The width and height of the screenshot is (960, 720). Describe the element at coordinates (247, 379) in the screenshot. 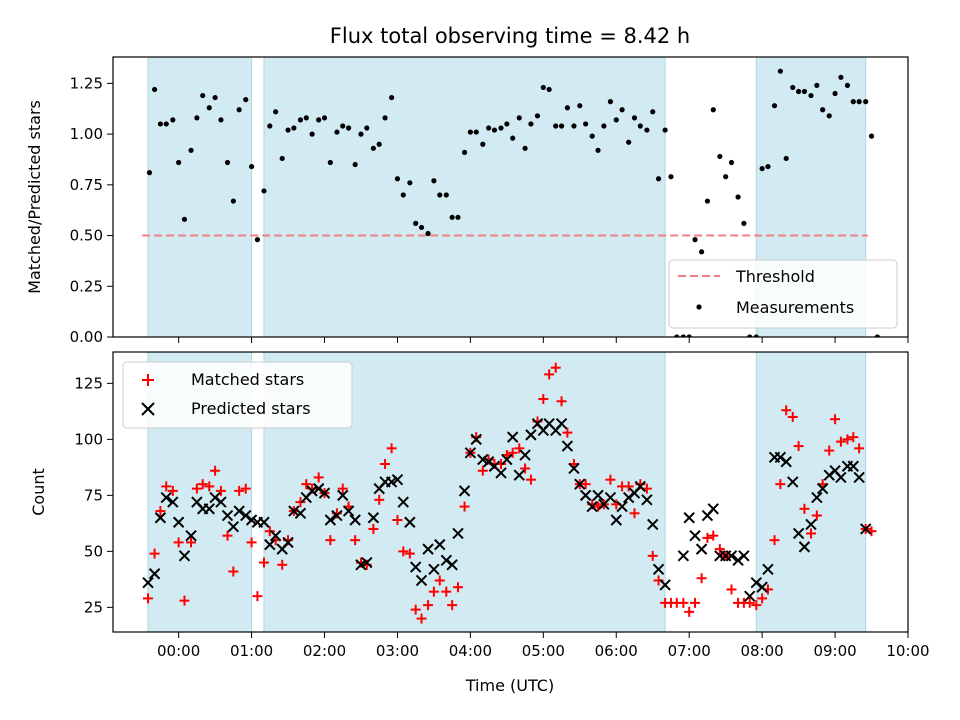

I see `legend-matched-label: Matched stars` at that location.